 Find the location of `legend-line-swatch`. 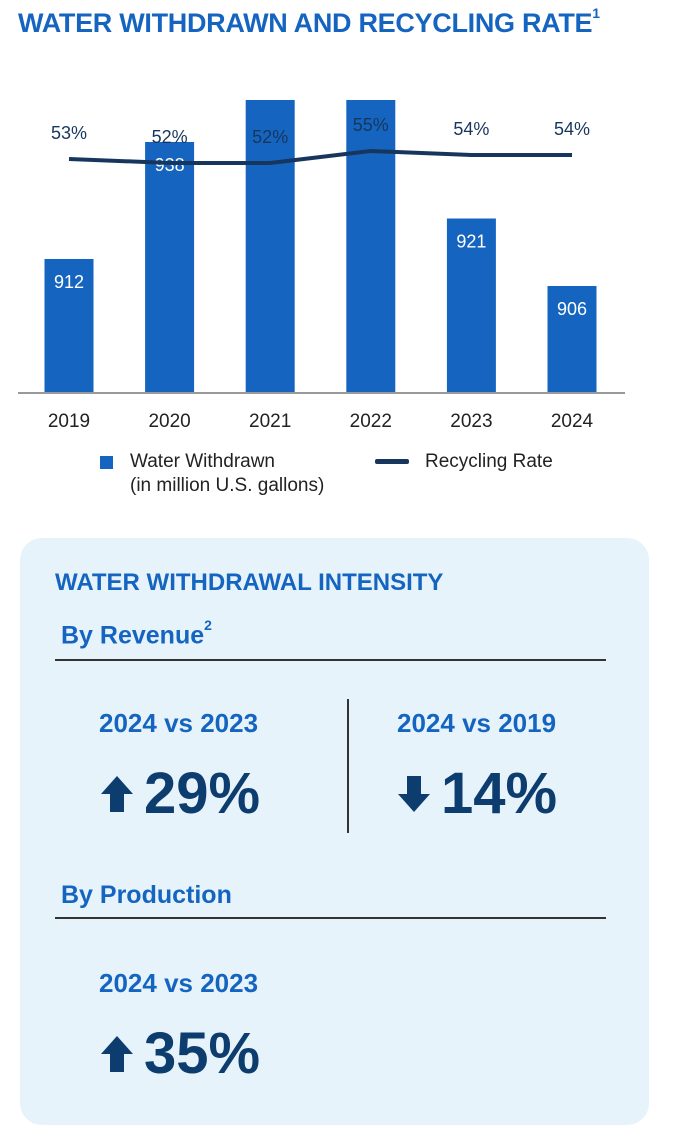

legend-line-swatch is located at coordinates (392, 461).